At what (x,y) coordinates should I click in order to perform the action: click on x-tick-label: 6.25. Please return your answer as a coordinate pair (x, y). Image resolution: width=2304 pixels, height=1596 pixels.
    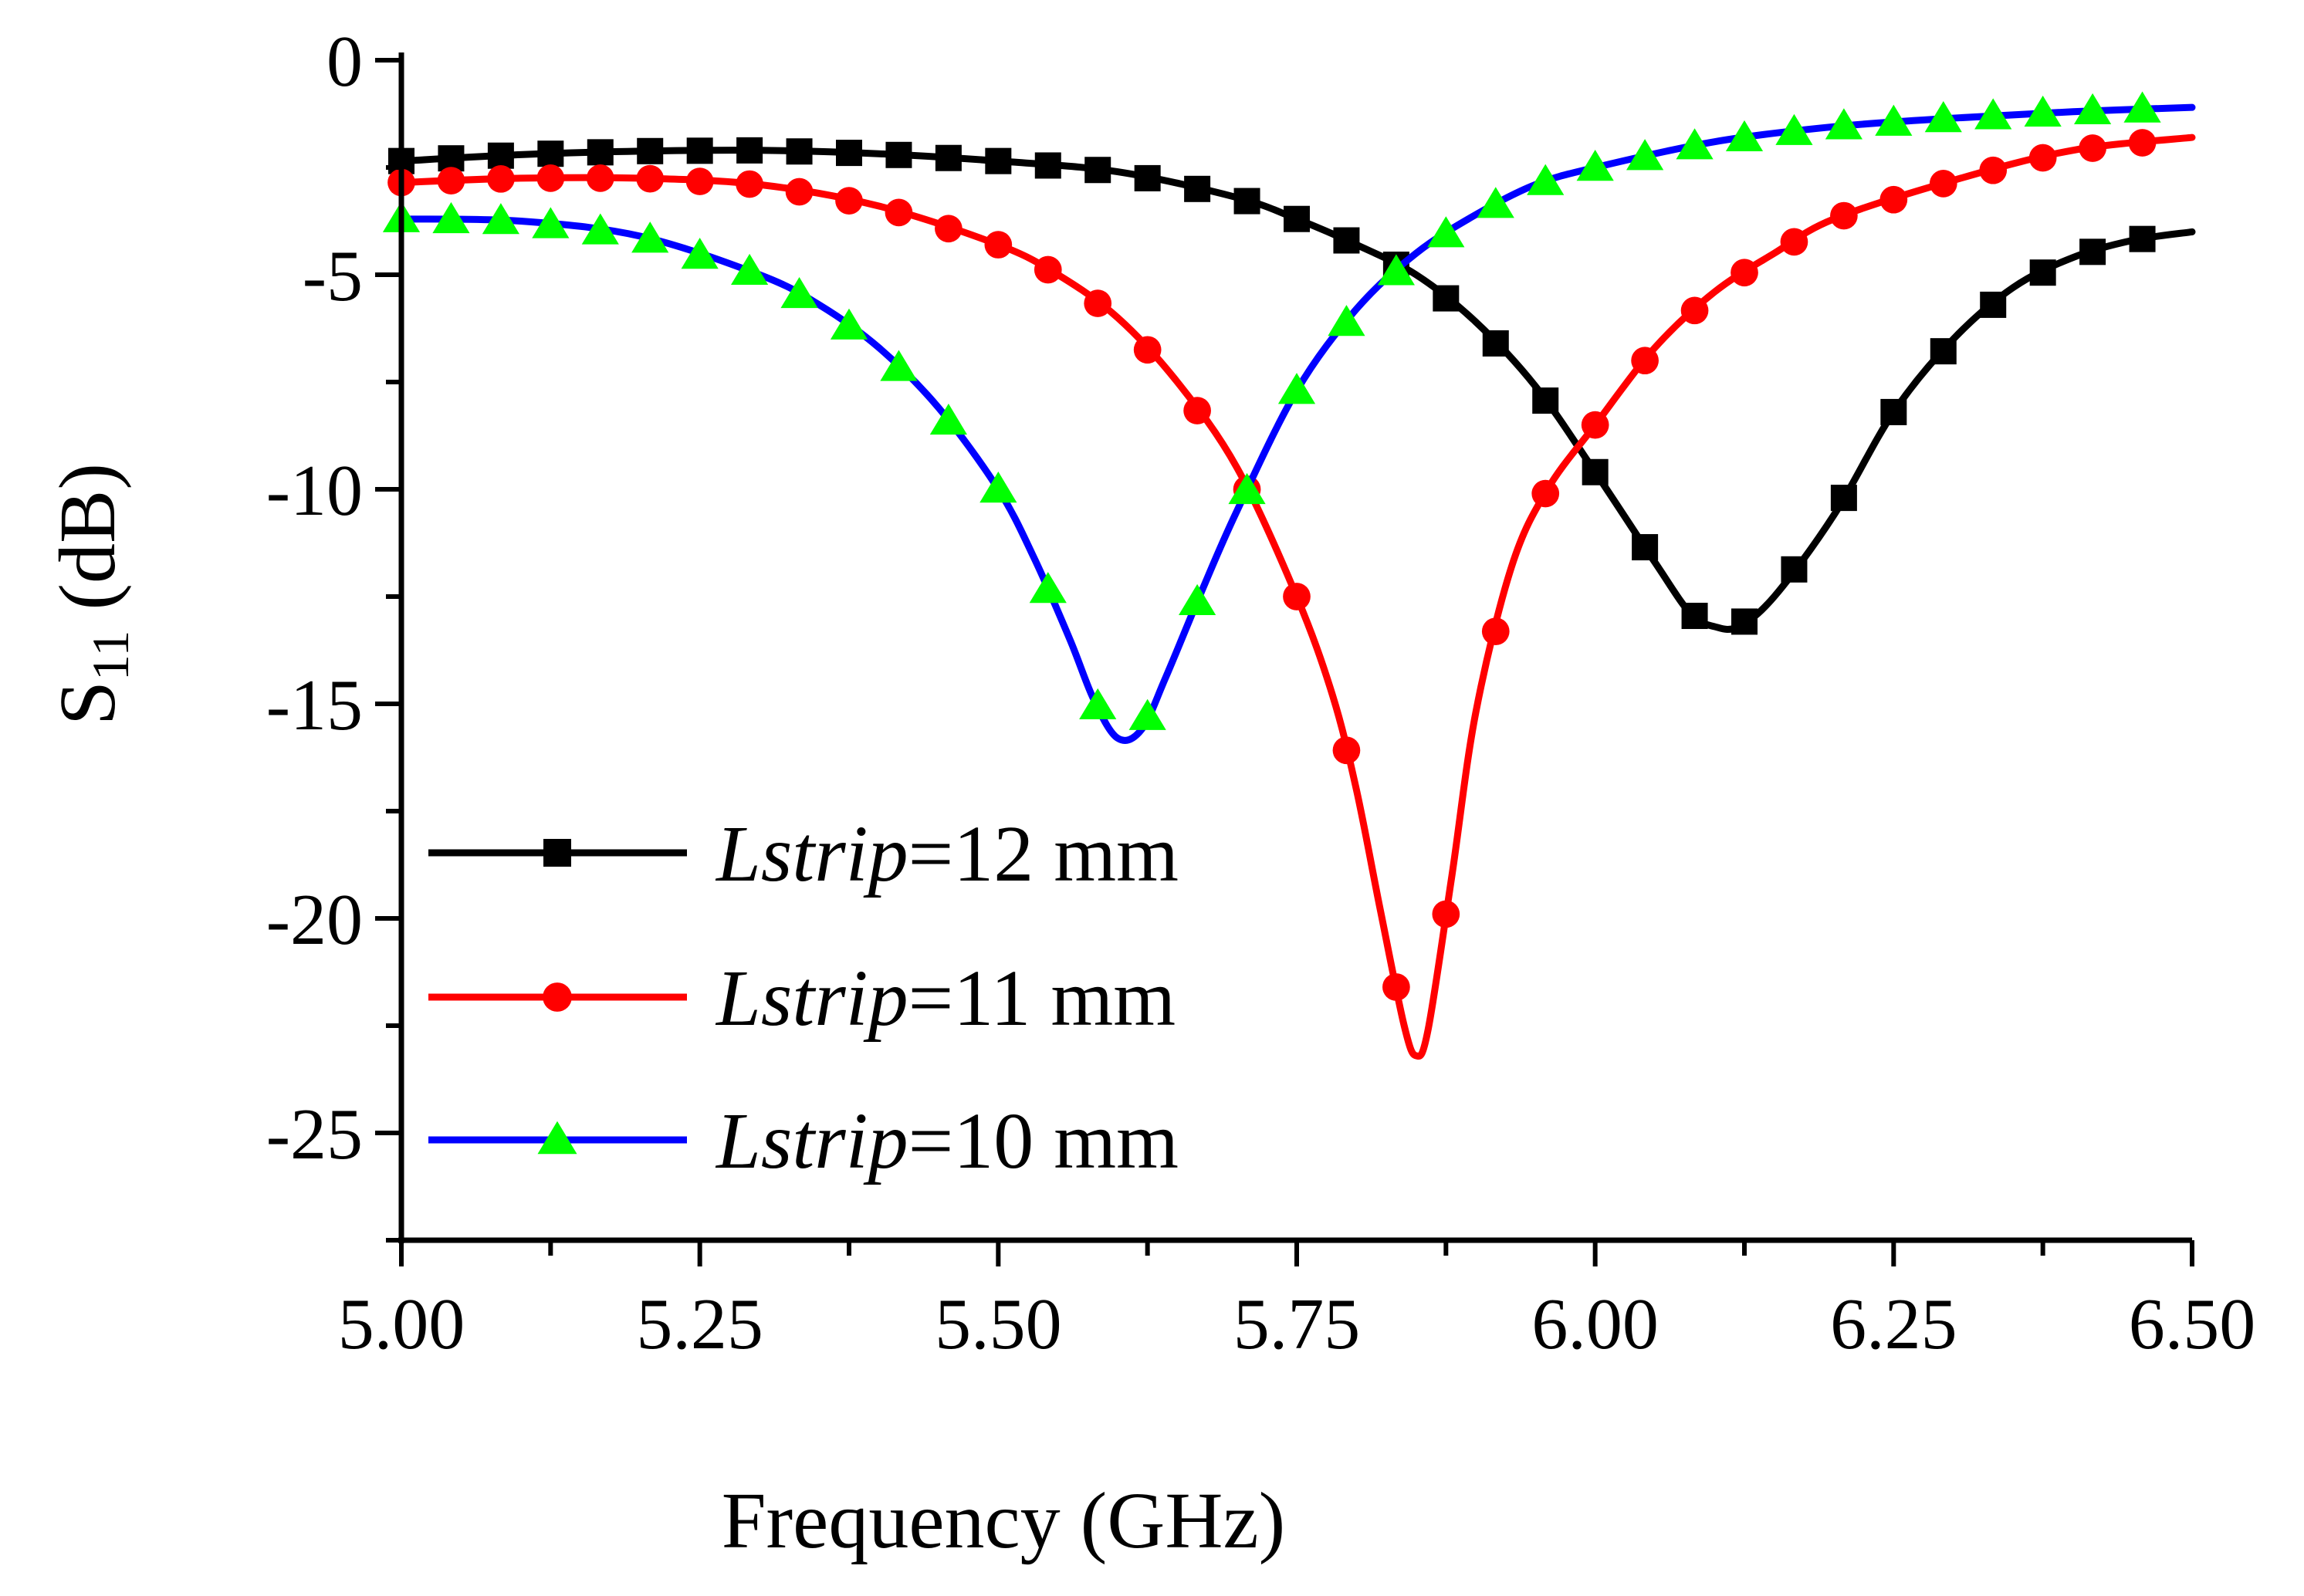
    Looking at the image, I should click on (1893, 1324).